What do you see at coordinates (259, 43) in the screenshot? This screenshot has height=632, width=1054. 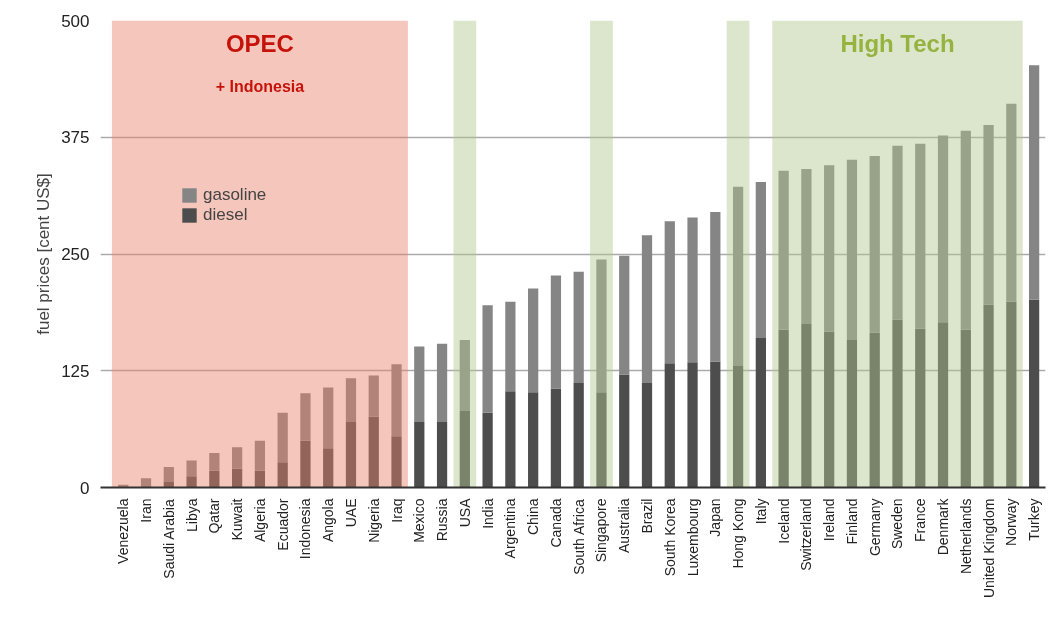 I see `band-label: OPEC` at bounding box center [259, 43].